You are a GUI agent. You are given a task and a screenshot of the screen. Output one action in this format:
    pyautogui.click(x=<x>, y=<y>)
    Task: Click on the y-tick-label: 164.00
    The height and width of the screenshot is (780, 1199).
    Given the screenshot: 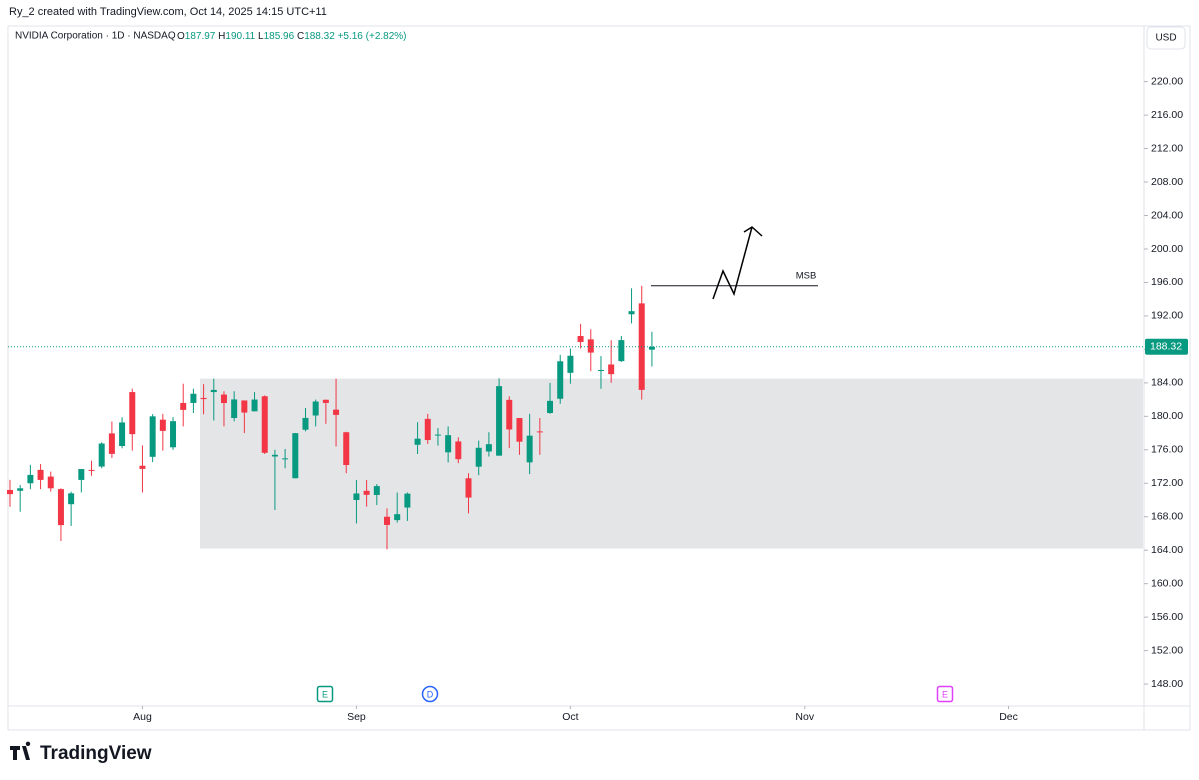 What is the action you would take?
    pyautogui.click(x=1167, y=550)
    